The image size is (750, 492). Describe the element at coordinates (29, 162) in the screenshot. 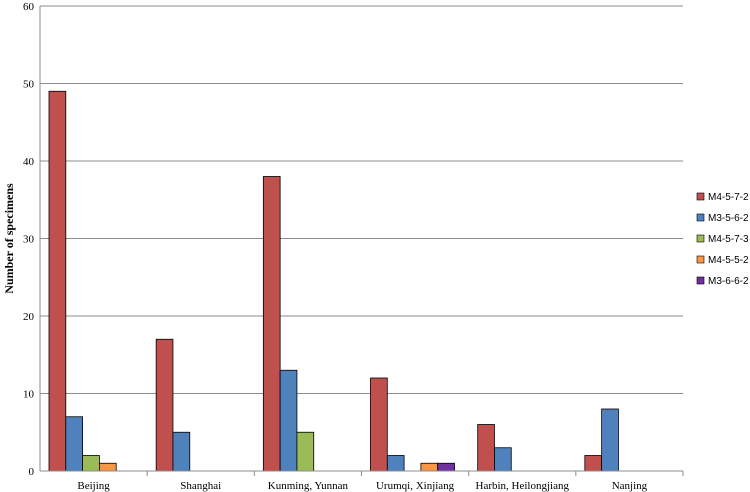

I see `y-tick-label: 40` at that location.